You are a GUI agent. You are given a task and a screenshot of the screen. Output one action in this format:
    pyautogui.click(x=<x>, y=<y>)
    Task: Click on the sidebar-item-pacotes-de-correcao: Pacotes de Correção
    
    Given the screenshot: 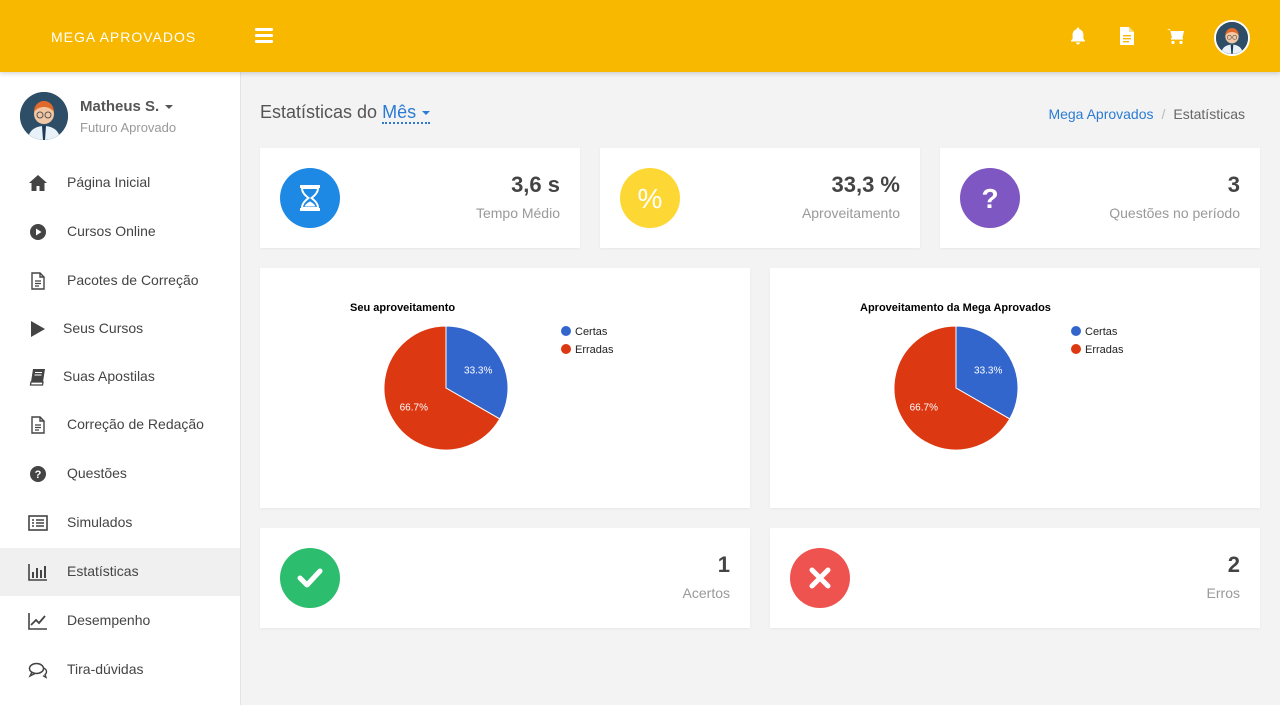 What is the action you would take?
    pyautogui.click(x=120, y=281)
    